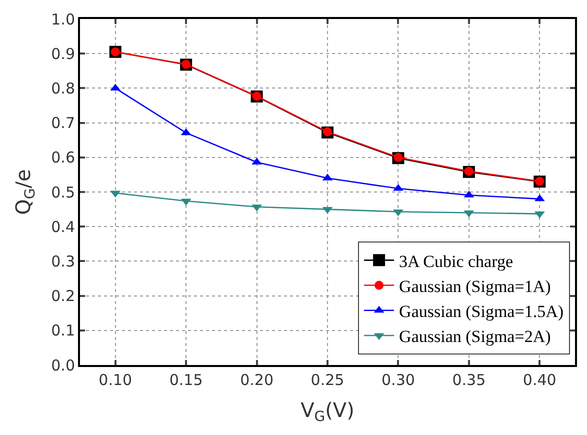 The width and height of the screenshot is (587, 435). Describe the element at coordinates (63, 19) in the screenshot. I see `y-tick-label: 1.0` at that location.